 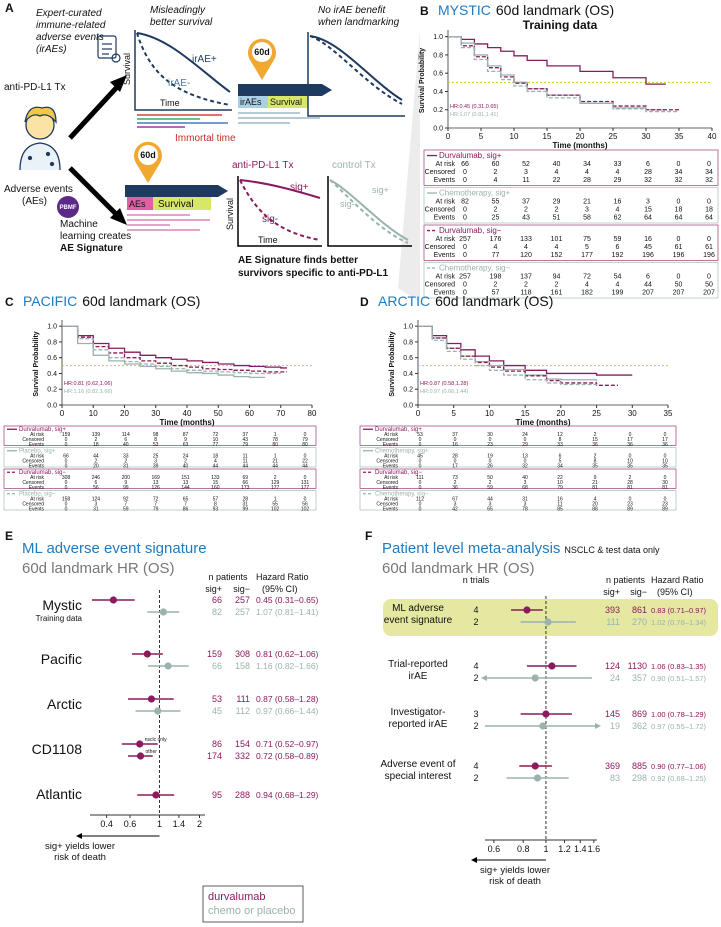 What do you see at coordinates (88, 392) in the screenshot?
I see `hr-annotation: HR:1.16 (0.82,1.66)` at bounding box center [88, 392].